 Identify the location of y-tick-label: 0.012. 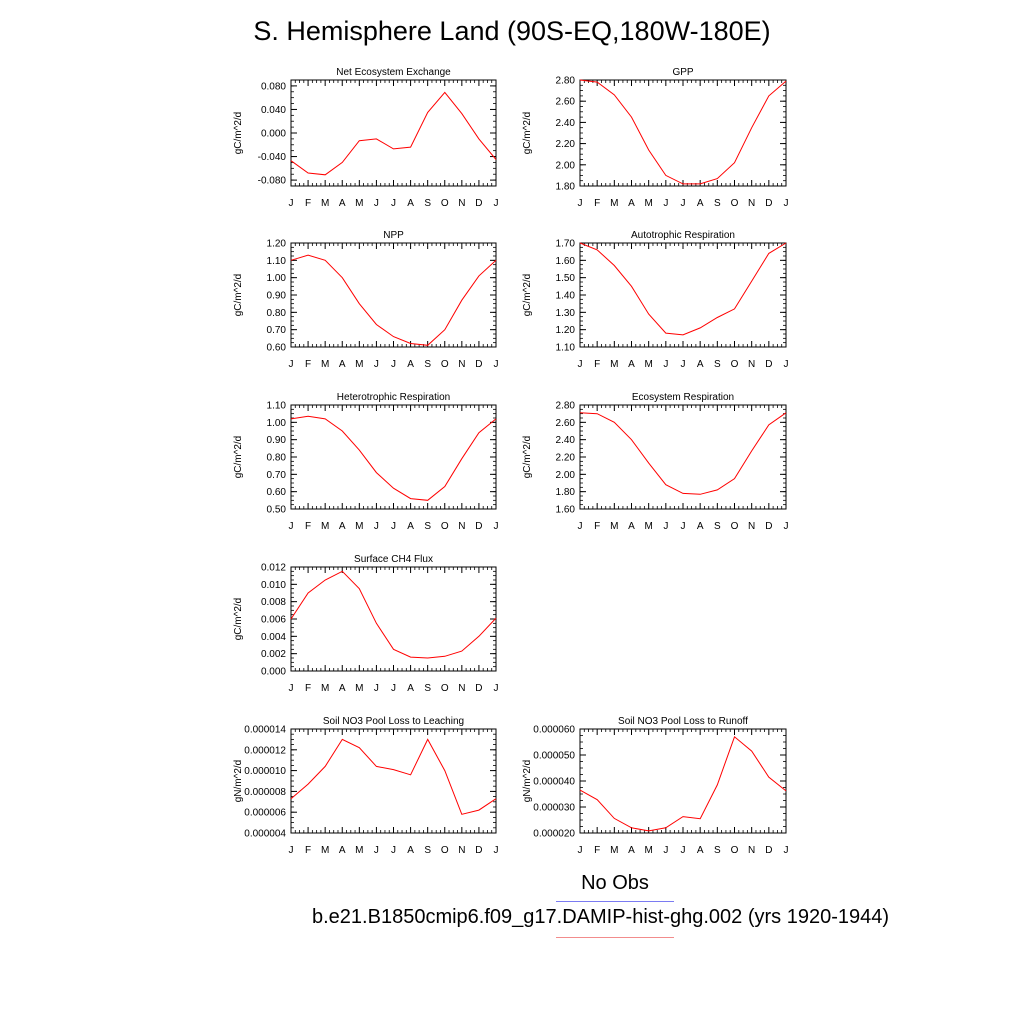
(273, 568).